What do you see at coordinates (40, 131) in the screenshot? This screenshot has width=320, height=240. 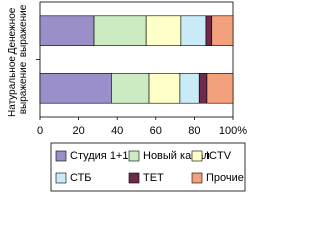 I see `x-tick-label: 0` at bounding box center [40, 131].